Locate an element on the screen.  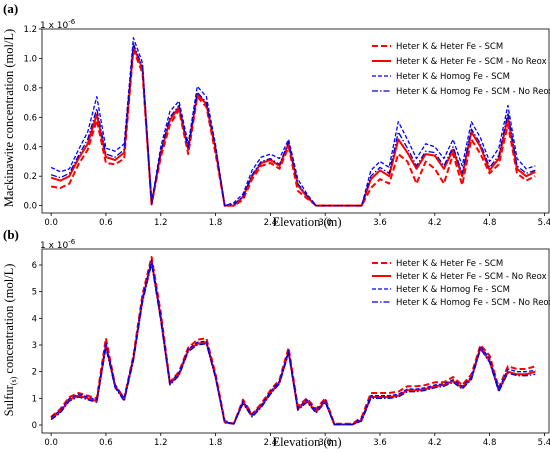
x-tick-label-b-8: 4.8 is located at coordinates (490, 443).